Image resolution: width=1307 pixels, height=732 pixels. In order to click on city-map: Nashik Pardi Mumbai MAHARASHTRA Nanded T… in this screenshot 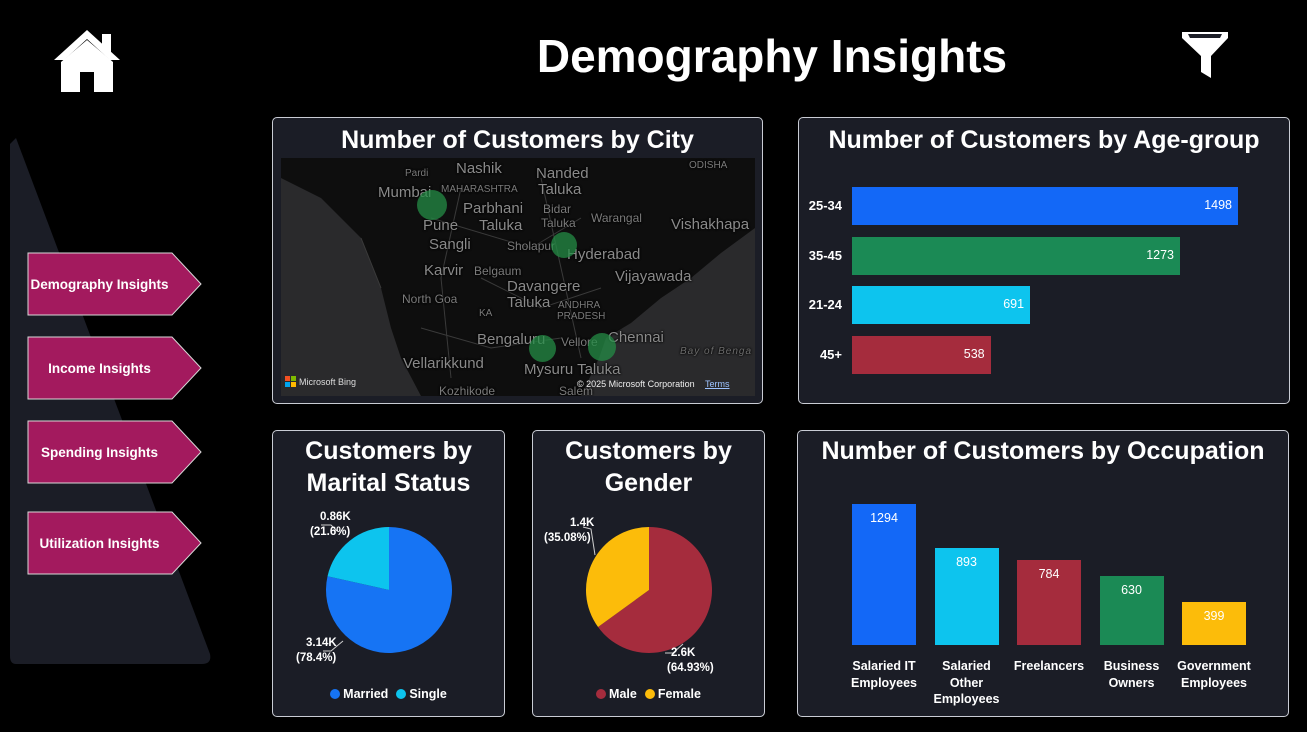, I will do `click(518, 277)`.